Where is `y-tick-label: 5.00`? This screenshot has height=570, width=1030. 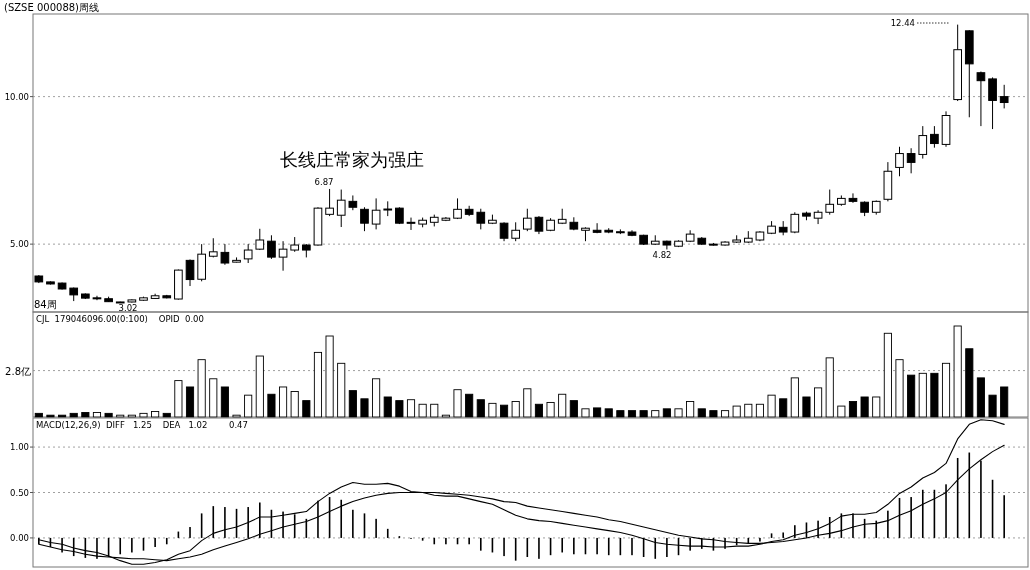
y-tick-label: 5.00 is located at coordinates (19, 244).